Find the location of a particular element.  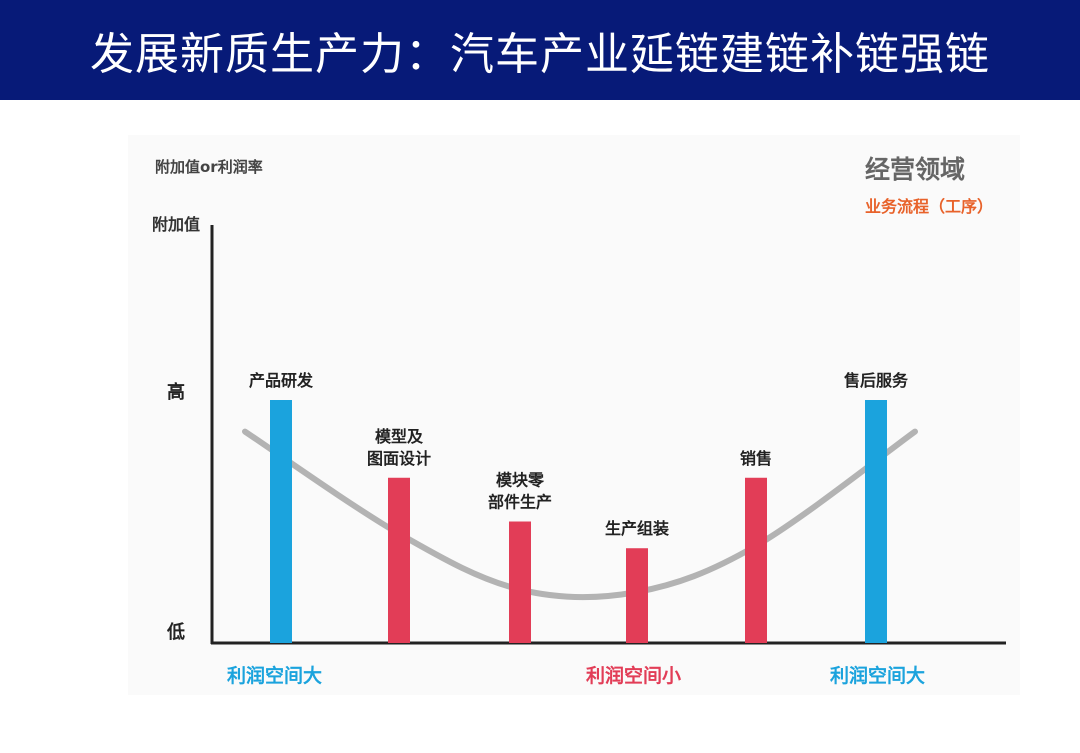

title-banner: 发展新质生产力：汽车产业延链建链补链强链 is located at coordinates (540, 50).